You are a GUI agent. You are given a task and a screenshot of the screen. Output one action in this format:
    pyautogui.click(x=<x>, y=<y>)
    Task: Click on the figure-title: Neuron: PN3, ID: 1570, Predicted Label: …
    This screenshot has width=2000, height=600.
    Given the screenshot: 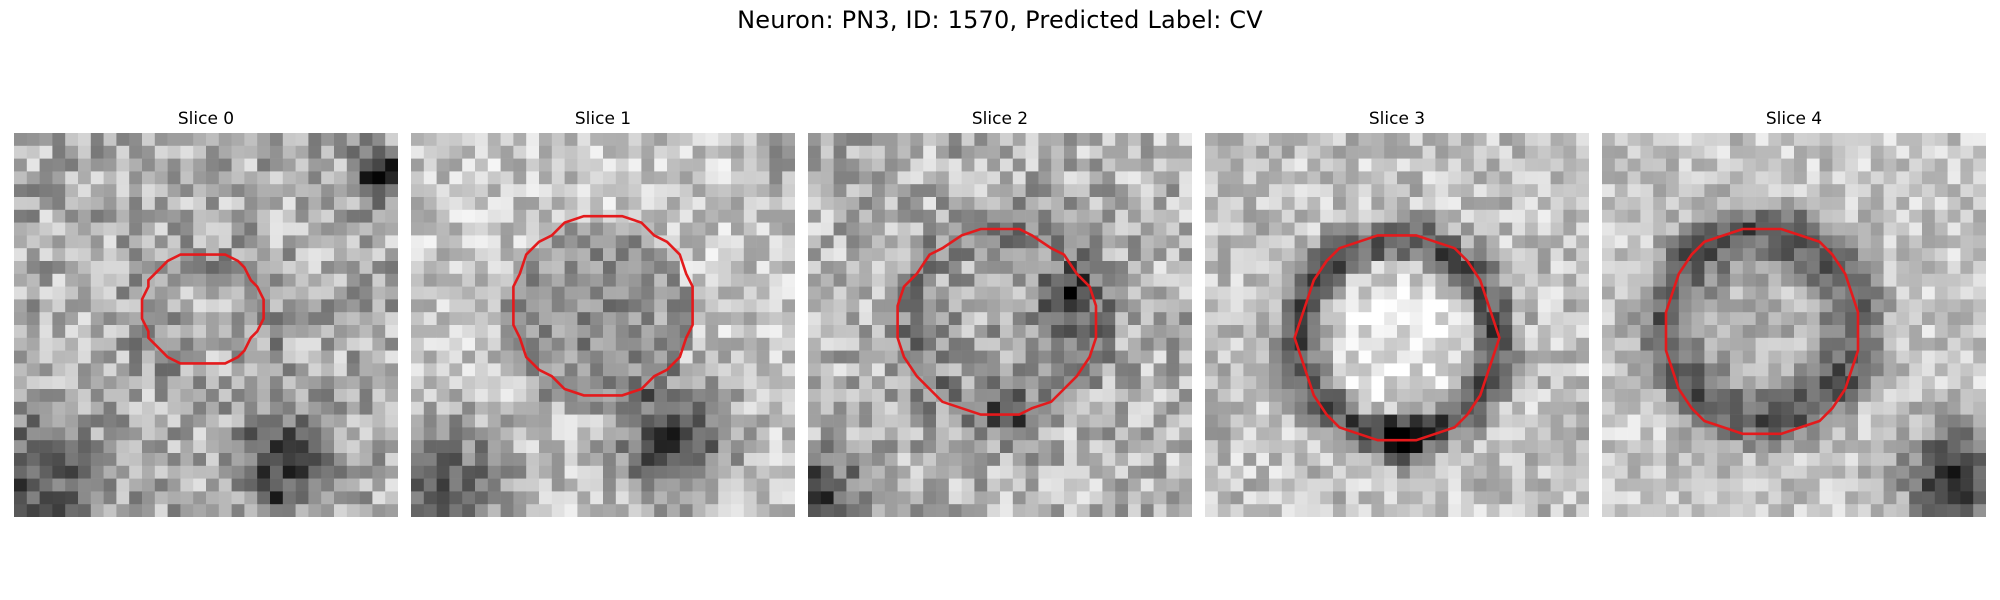 What is the action you would take?
    pyautogui.click(x=1000, y=20)
    